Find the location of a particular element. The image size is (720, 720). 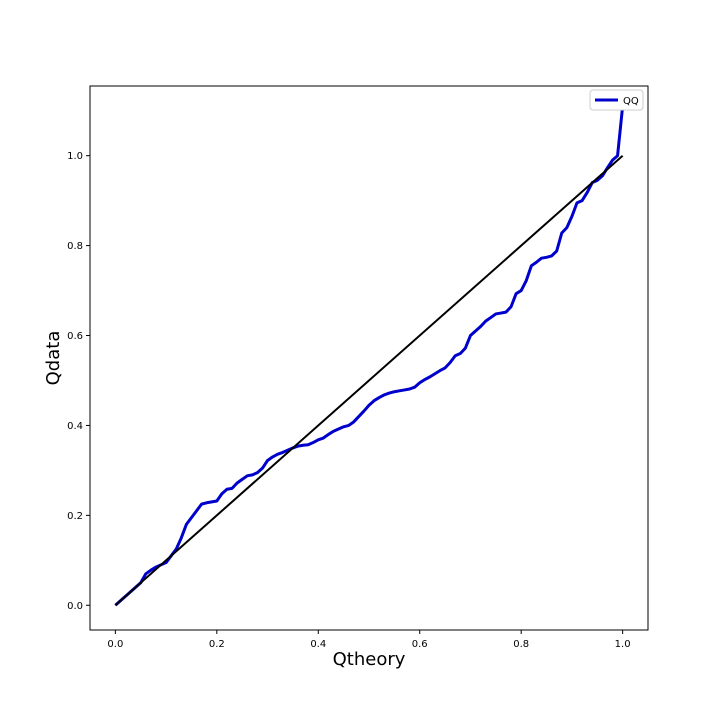

x-tick-label: 0.0 is located at coordinates (115, 644).